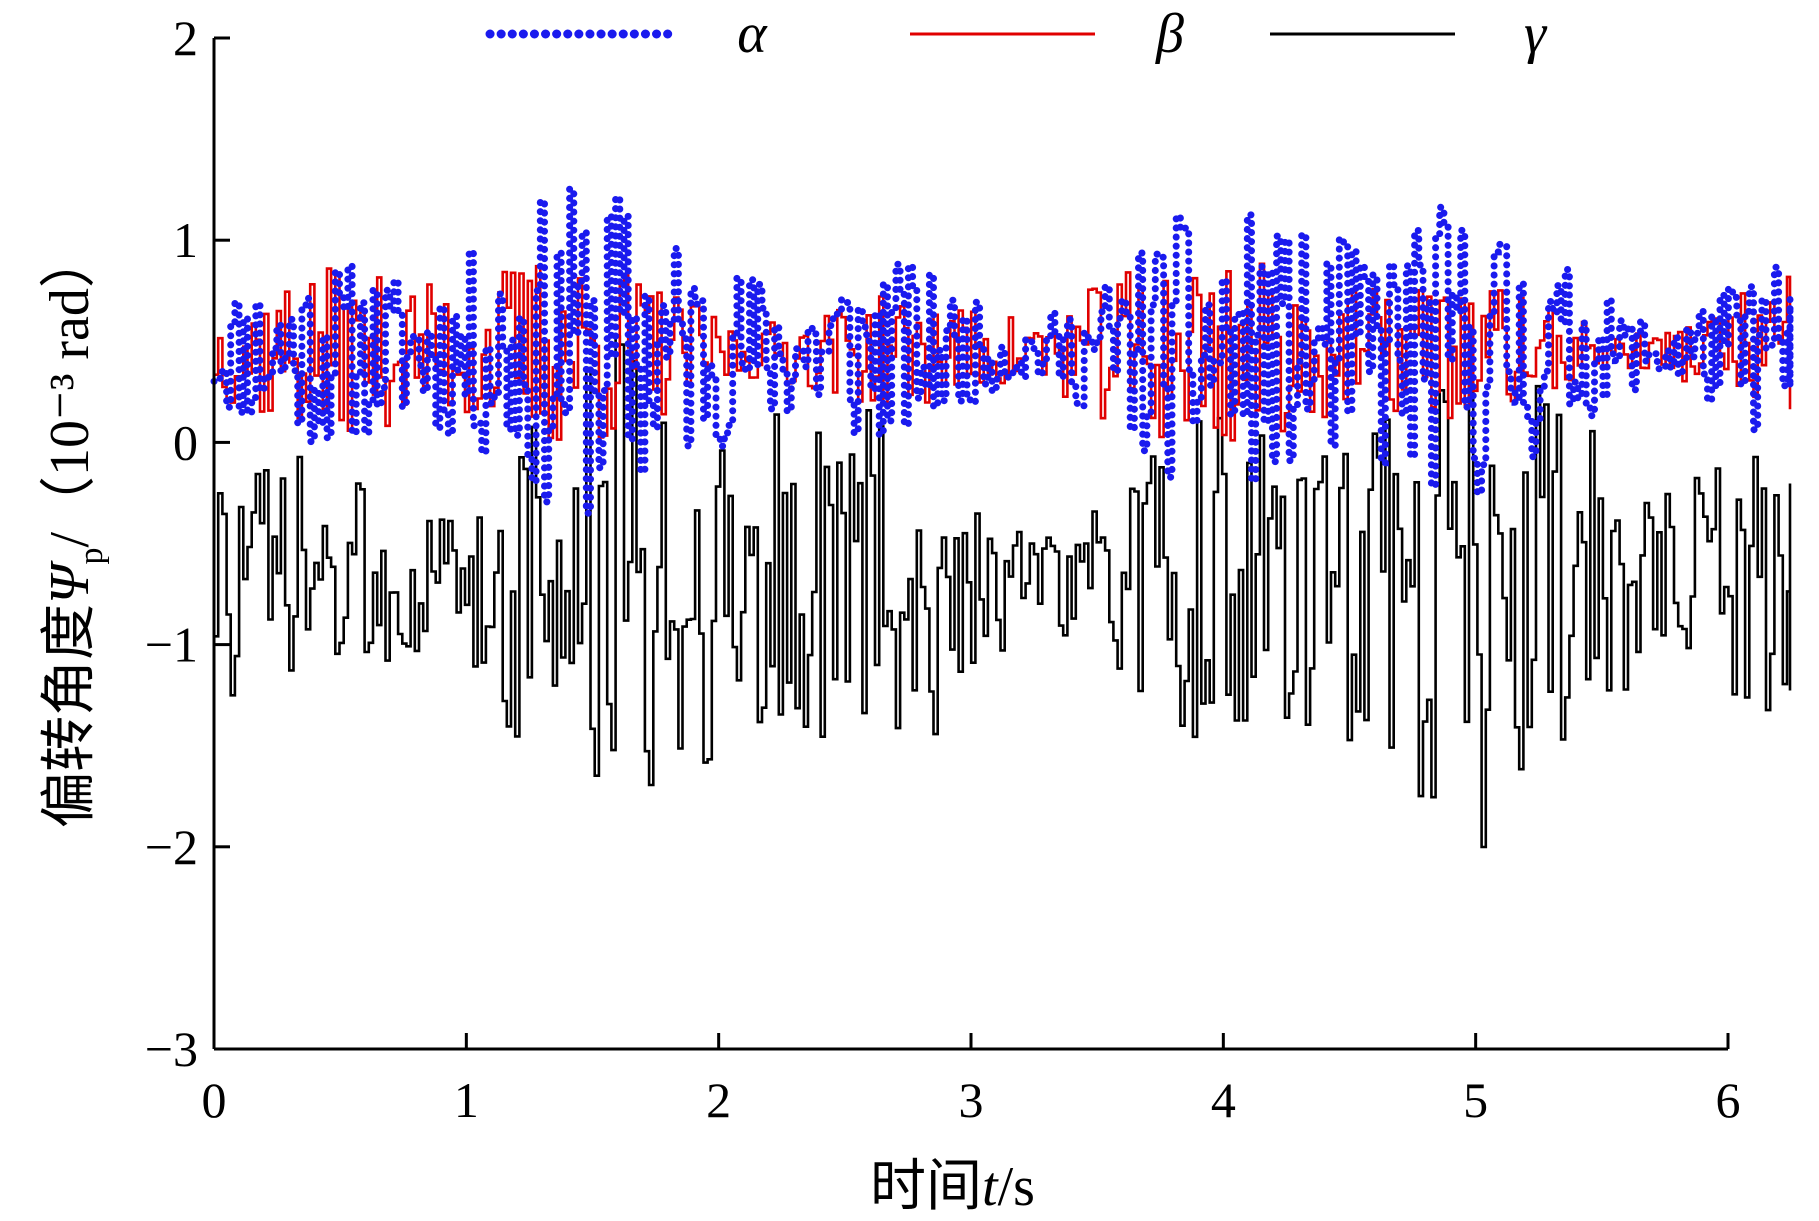 The image size is (1819, 1221). What do you see at coordinates (69, 716) in the screenshot?
I see `y-axis-title-prefix: 偏转角度` at bounding box center [69, 716].